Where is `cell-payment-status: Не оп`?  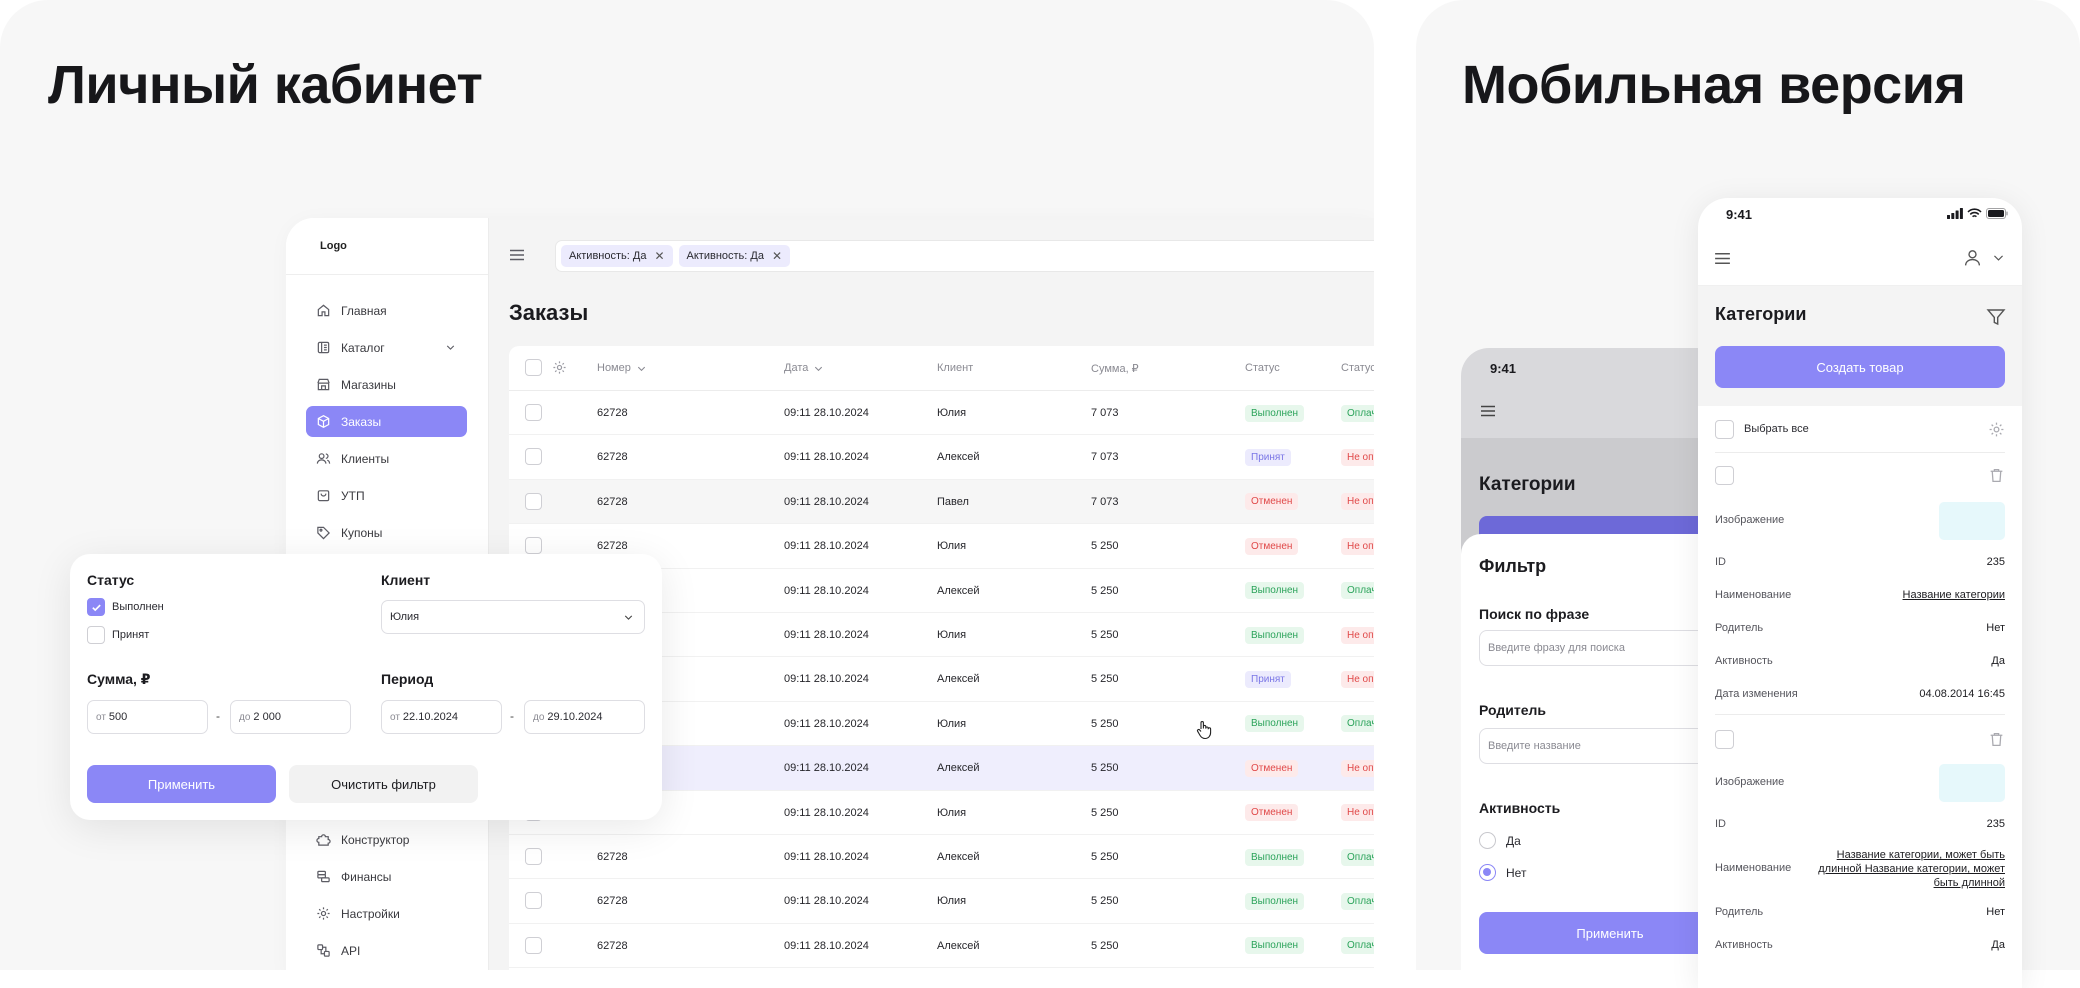 cell-payment-status: Не оп is located at coordinates (1357, 813).